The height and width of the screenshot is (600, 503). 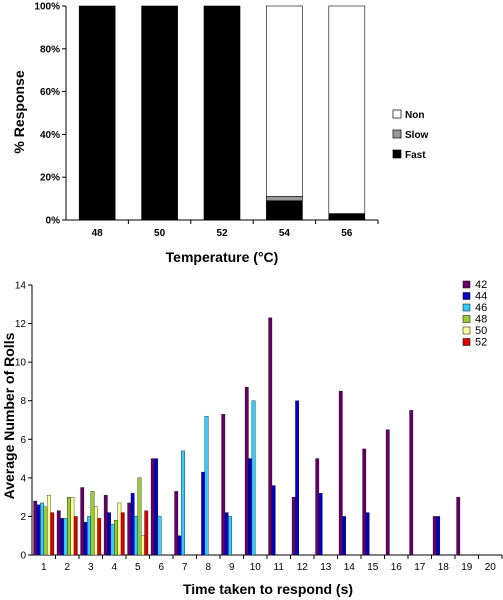 What do you see at coordinates (50, 49) in the screenshot?
I see `top-y-tick-label: 80%` at bounding box center [50, 49].